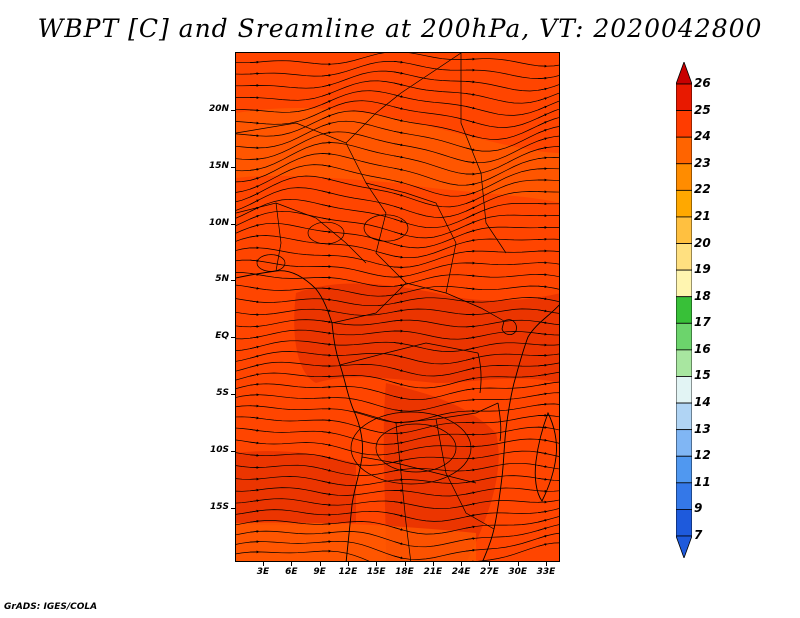 This screenshot has width=800, height=618. Describe the element at coordinates (222, 279) in the screenshot. I see `lat-label: 5N` at that location.